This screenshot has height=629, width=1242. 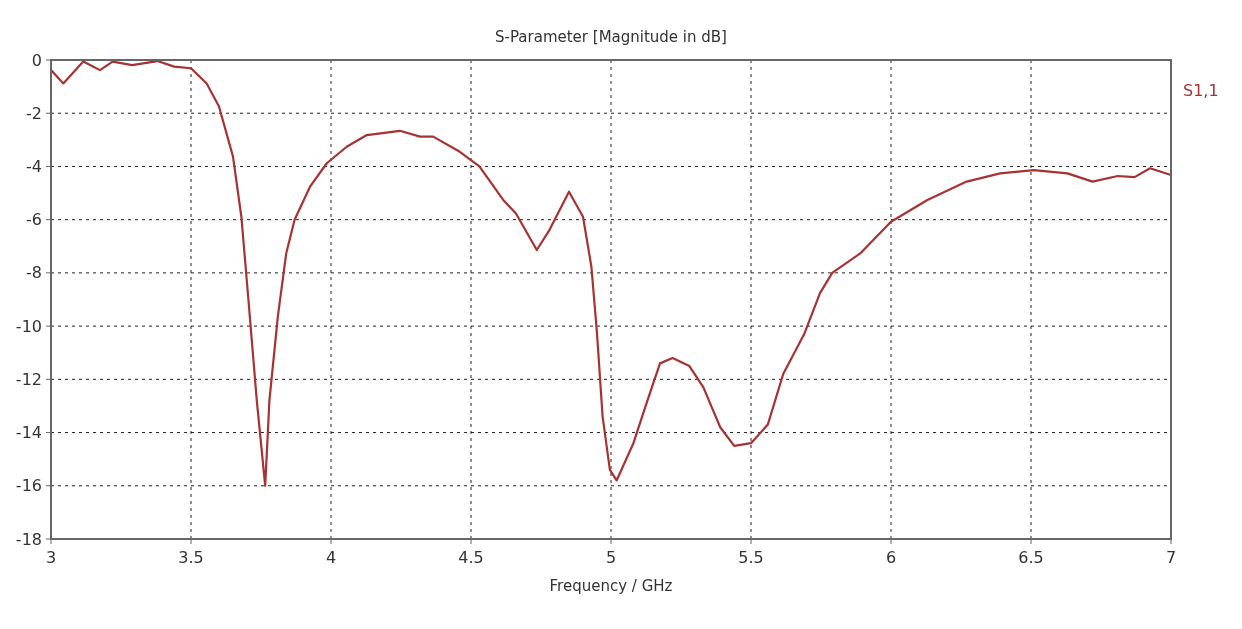 What do you see at coordinates (51, 557) in the screenshot?
I see `x-tick-label: 3` at bounding box center [51, 557].